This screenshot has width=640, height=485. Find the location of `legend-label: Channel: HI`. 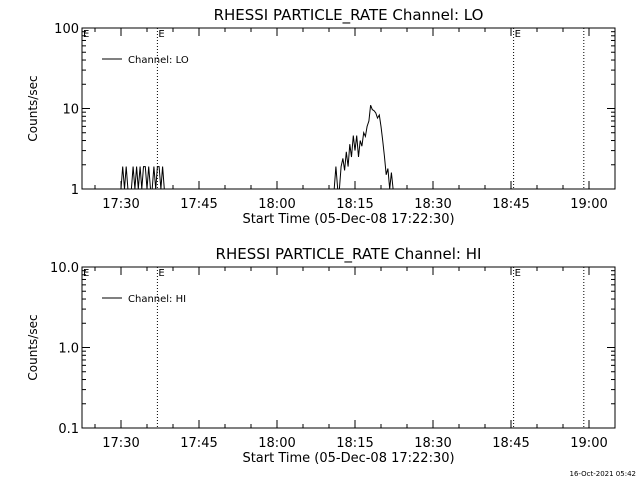

legend-label: Channel: HI is located at coordinates (157, 299).